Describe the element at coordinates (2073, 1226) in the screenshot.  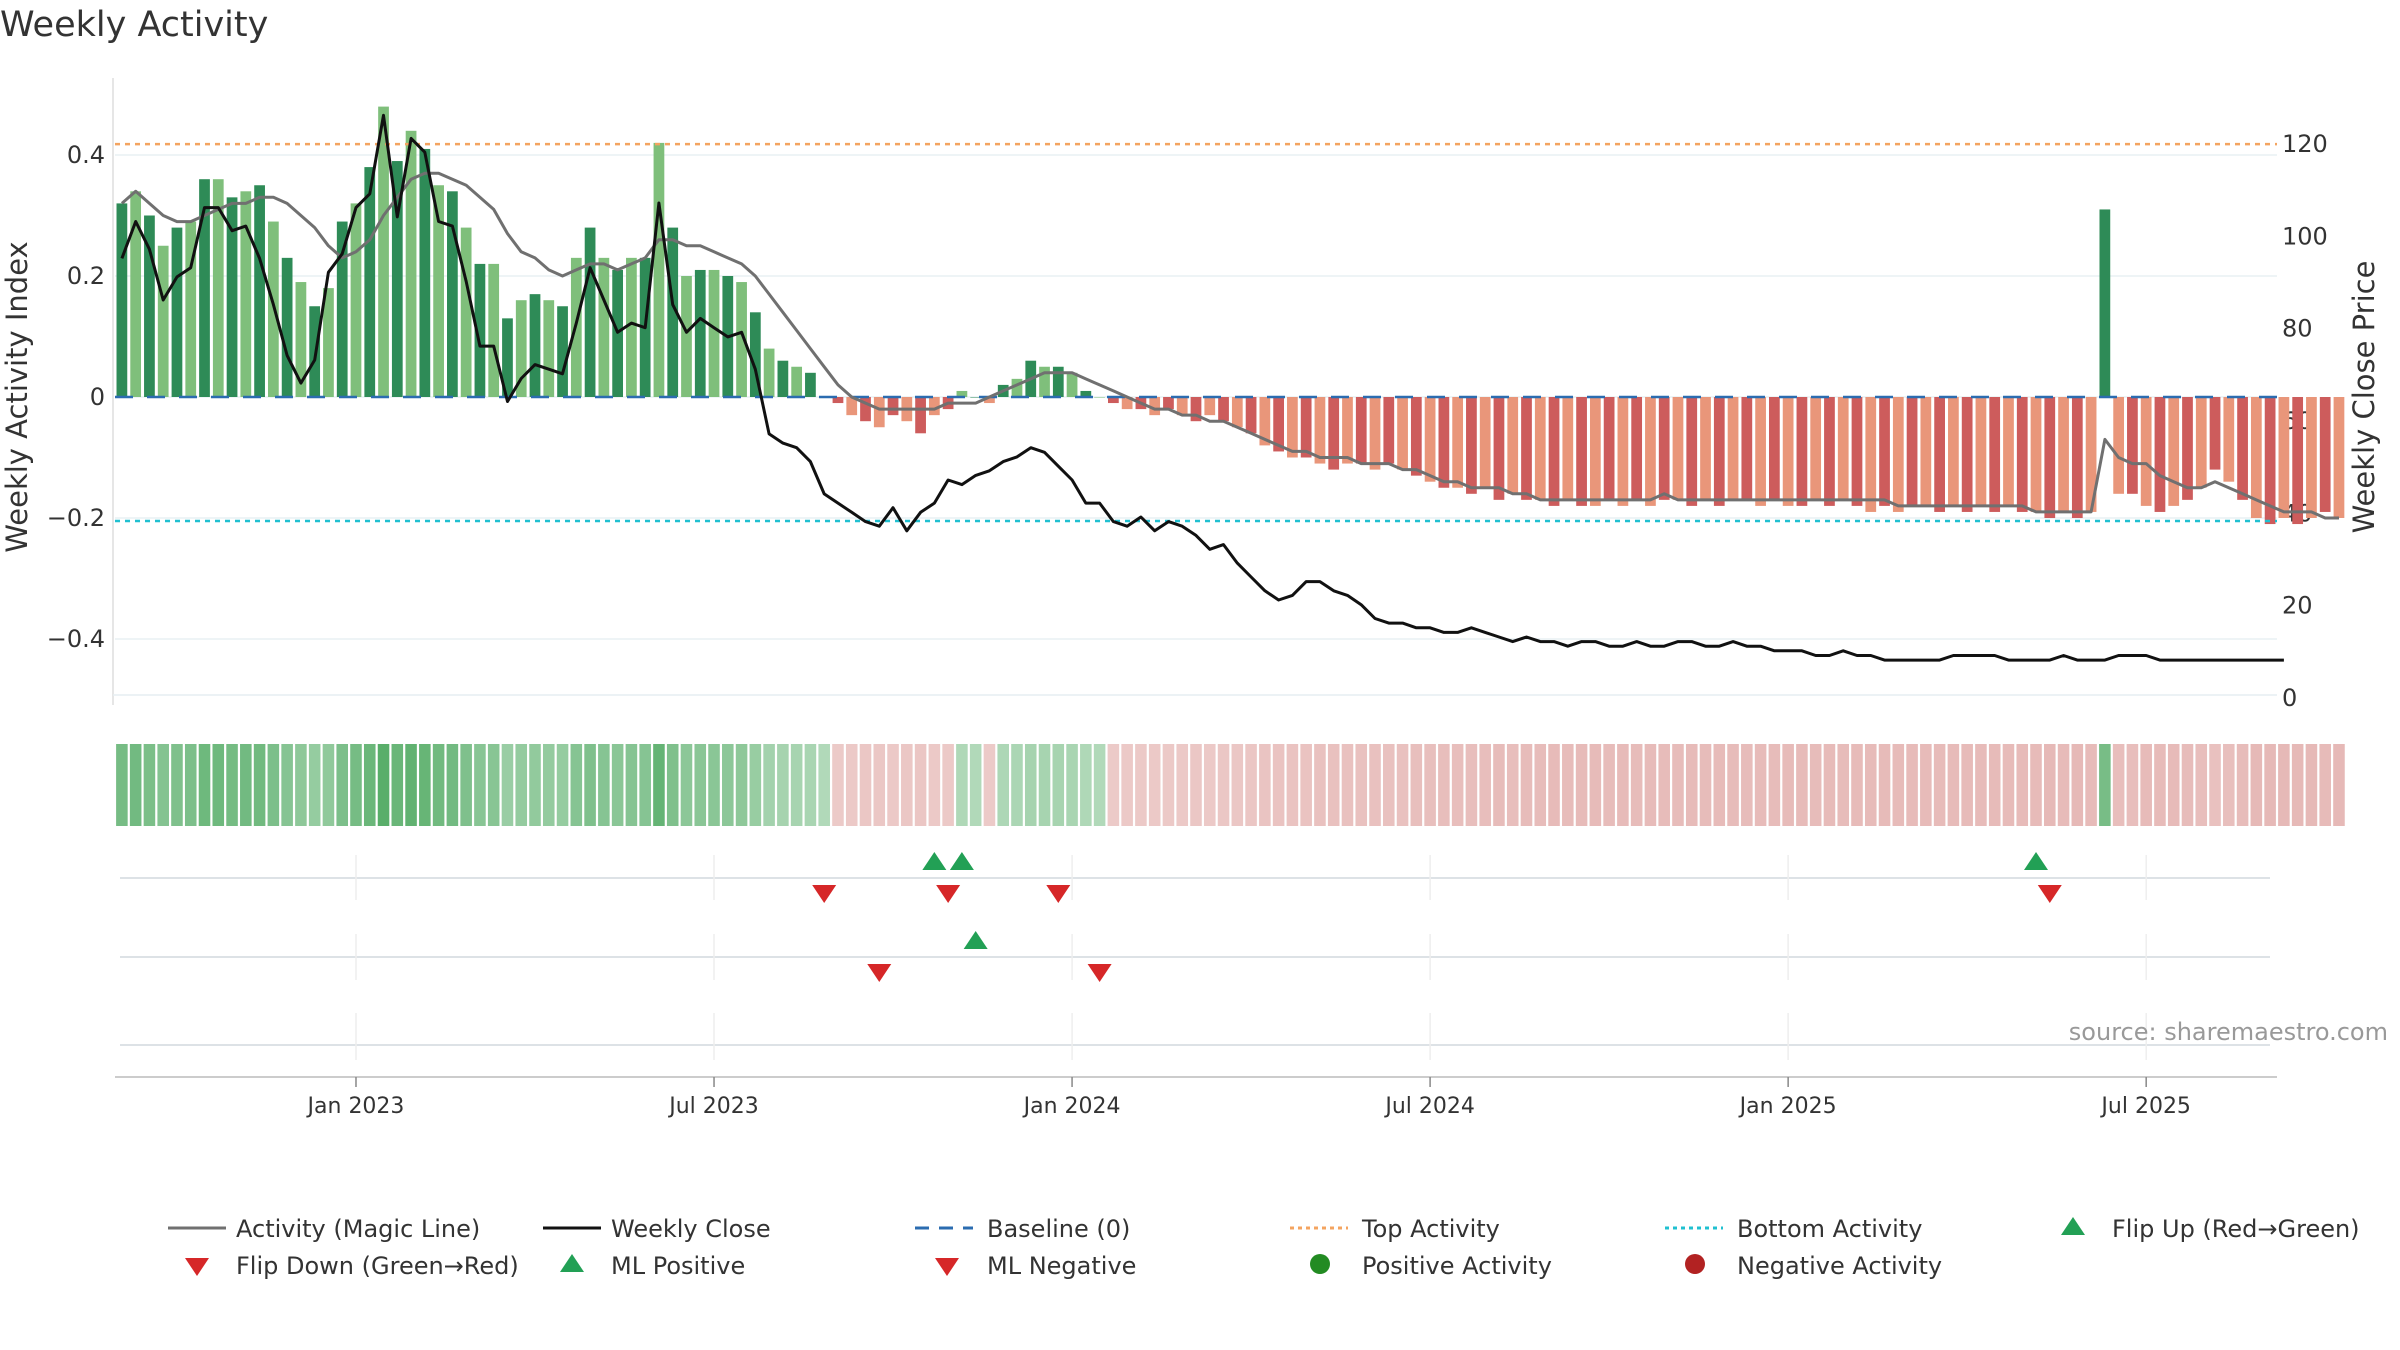
I see `legend-swatch-flip-up-icon` at that location.